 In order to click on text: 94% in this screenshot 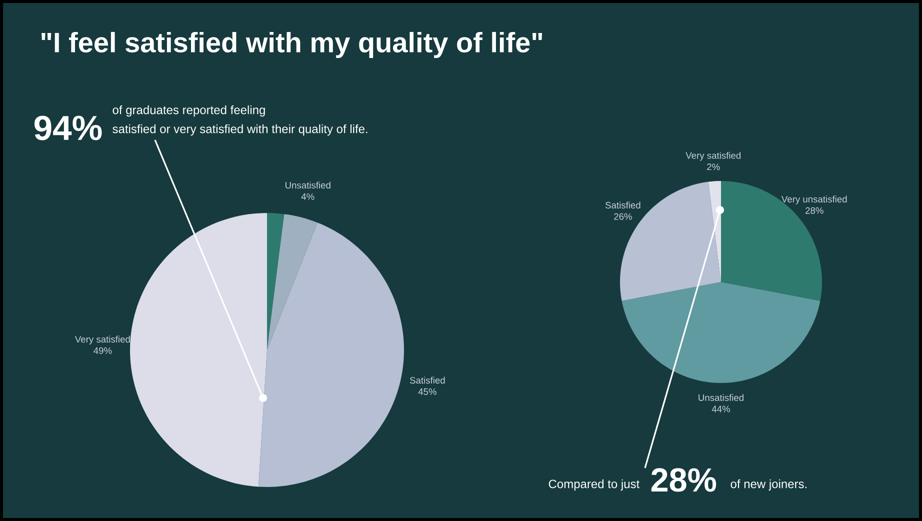, I will do `click(68, 128)`.